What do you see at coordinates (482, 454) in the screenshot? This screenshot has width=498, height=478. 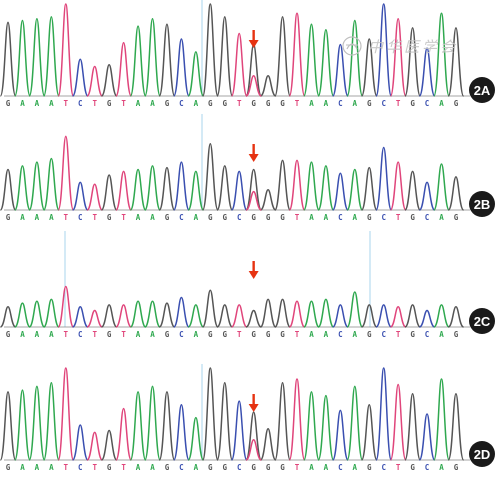 I see `panel-badge` at bounding box center [482, 454].